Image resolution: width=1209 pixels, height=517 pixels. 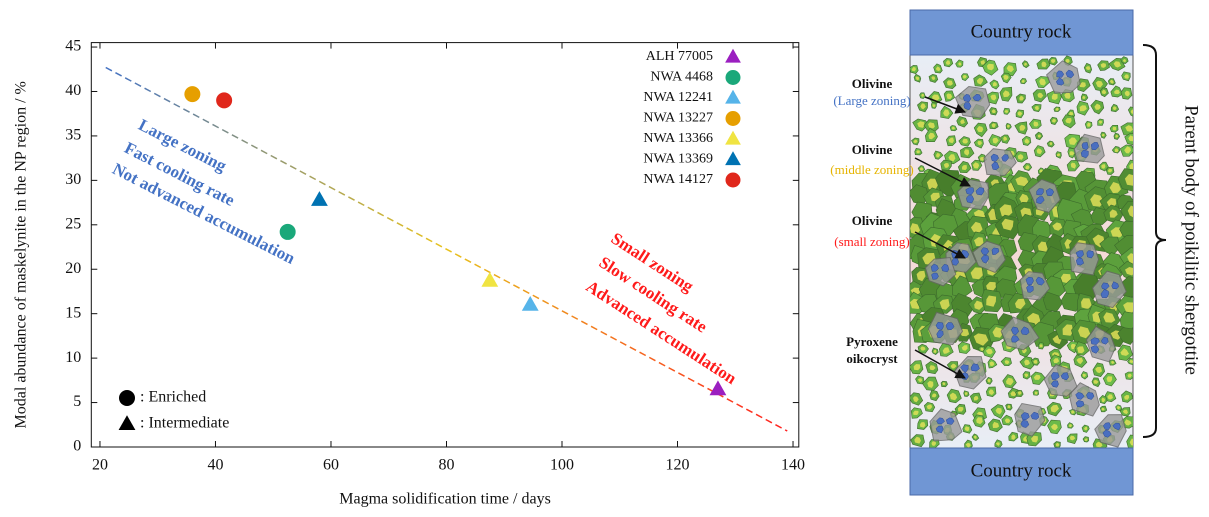 What do you see at coordinates (1021, 251) in the screenshot?
I see `crystals` at bounding box center [1021, 251].